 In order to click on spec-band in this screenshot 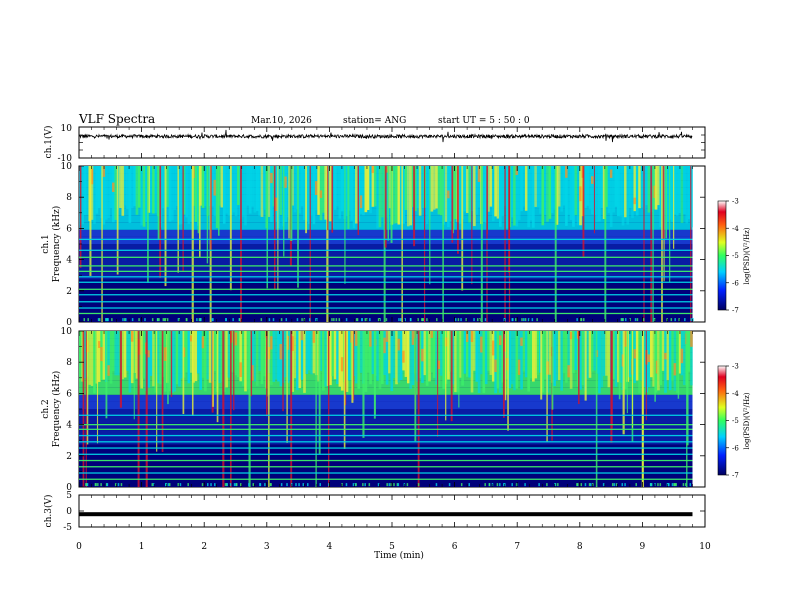, I will do `click(386, 398)`.